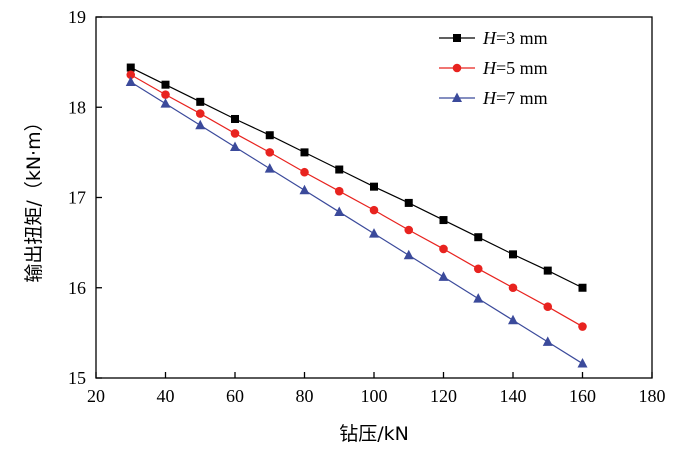  What do you see at coordinates (374, 434) in the screenshot?
I see `x-axis-title: 钻压/kN` at bounding box center [374, 434].